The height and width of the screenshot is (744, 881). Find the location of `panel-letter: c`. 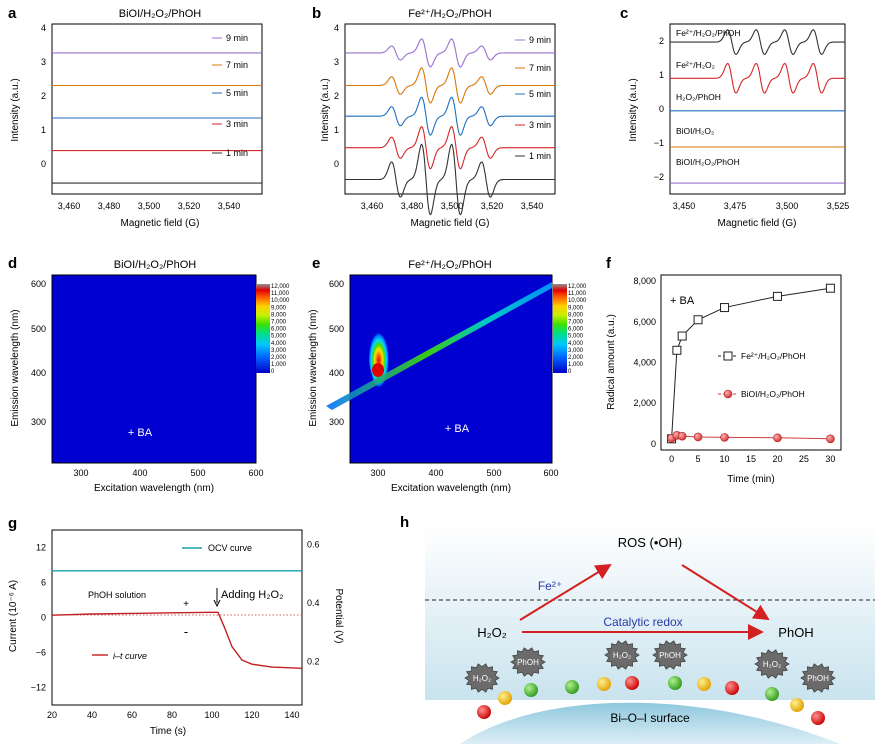

panel-letter: c is located at coordinates (624, 13).